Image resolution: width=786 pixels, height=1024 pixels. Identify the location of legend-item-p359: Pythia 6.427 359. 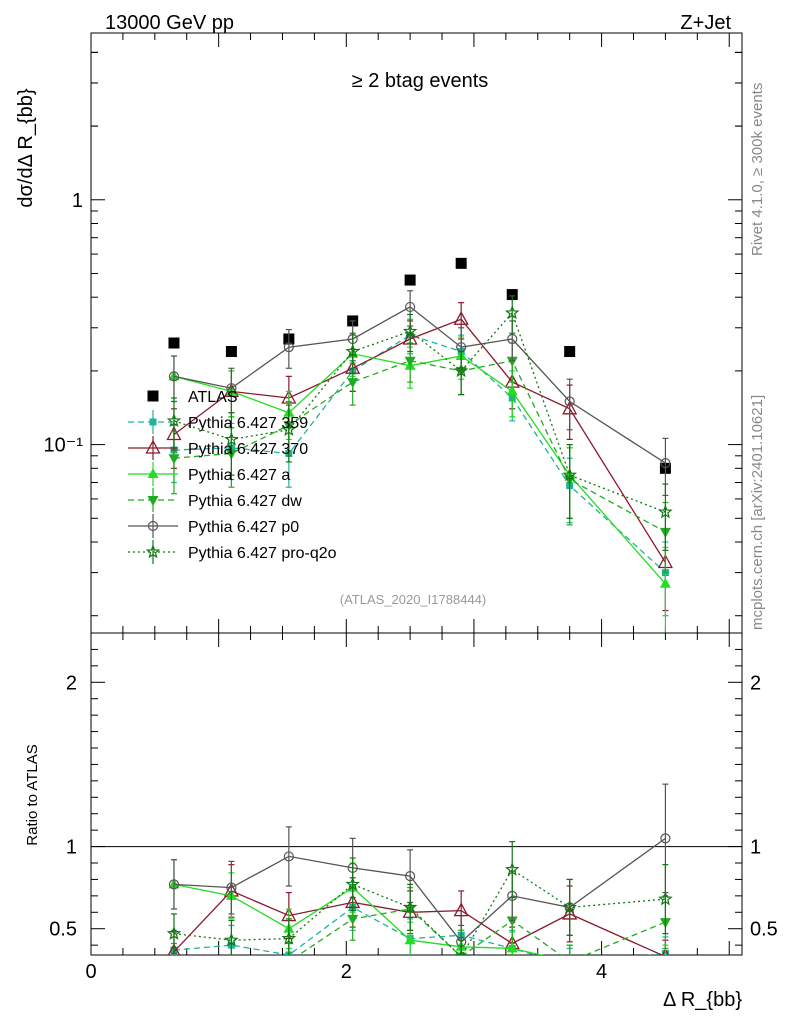
(218, 422).